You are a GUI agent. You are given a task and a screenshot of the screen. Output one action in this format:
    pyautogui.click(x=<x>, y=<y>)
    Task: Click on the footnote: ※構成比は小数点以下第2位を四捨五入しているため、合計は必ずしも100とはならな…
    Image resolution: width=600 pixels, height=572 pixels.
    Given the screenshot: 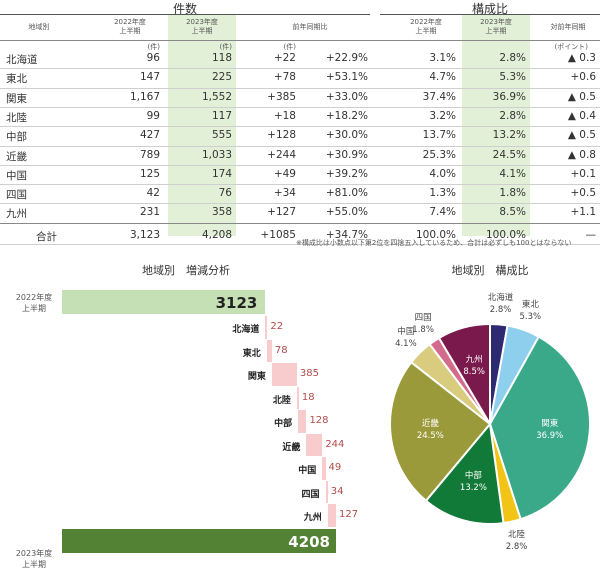 What is the action you would take?
    pyautogui.click(x=434, y=243)
    